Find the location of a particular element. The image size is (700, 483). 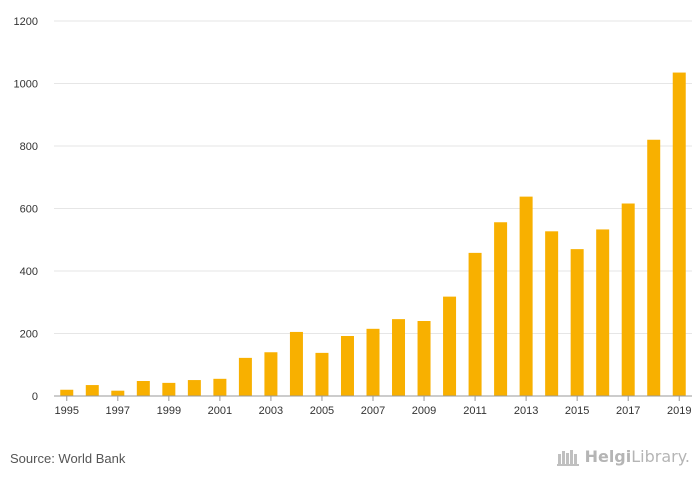

bar-1998 is located at coordinates (143, 388).